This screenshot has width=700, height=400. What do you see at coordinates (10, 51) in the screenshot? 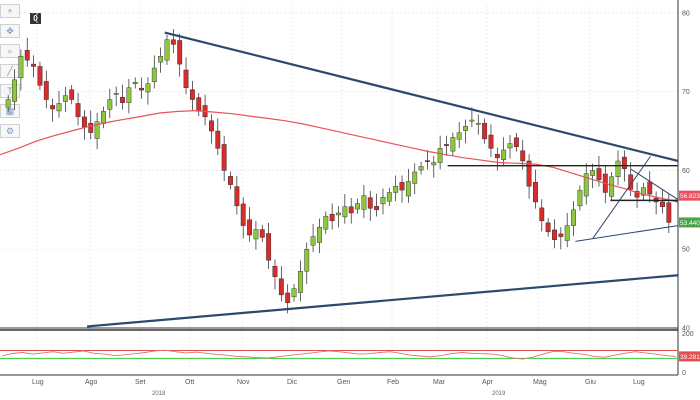
I see `zoom-icon: ⌕` at bounding box center [10, 51].